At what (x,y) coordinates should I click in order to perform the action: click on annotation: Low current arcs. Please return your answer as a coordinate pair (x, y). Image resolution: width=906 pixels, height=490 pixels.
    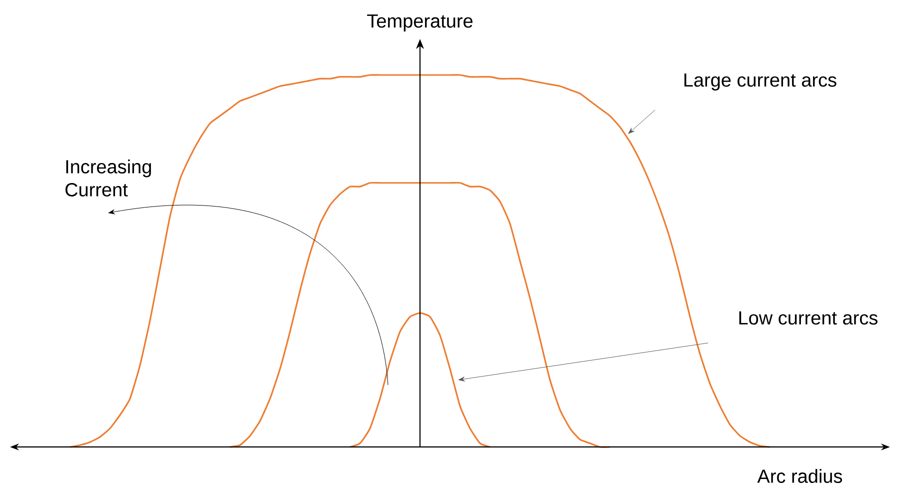
    Looking at the image, I should click on (808, 318).